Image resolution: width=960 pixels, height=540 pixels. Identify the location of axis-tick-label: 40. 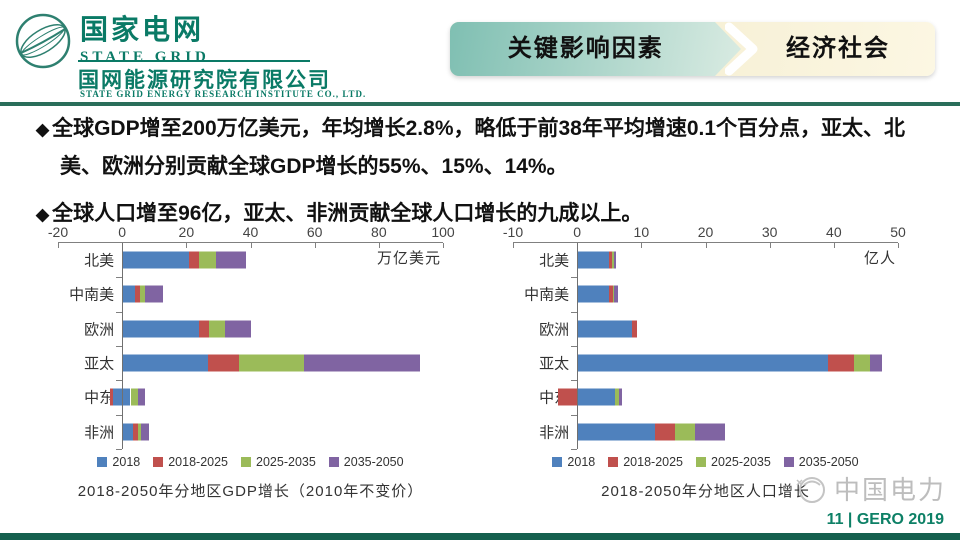
(834, 232).